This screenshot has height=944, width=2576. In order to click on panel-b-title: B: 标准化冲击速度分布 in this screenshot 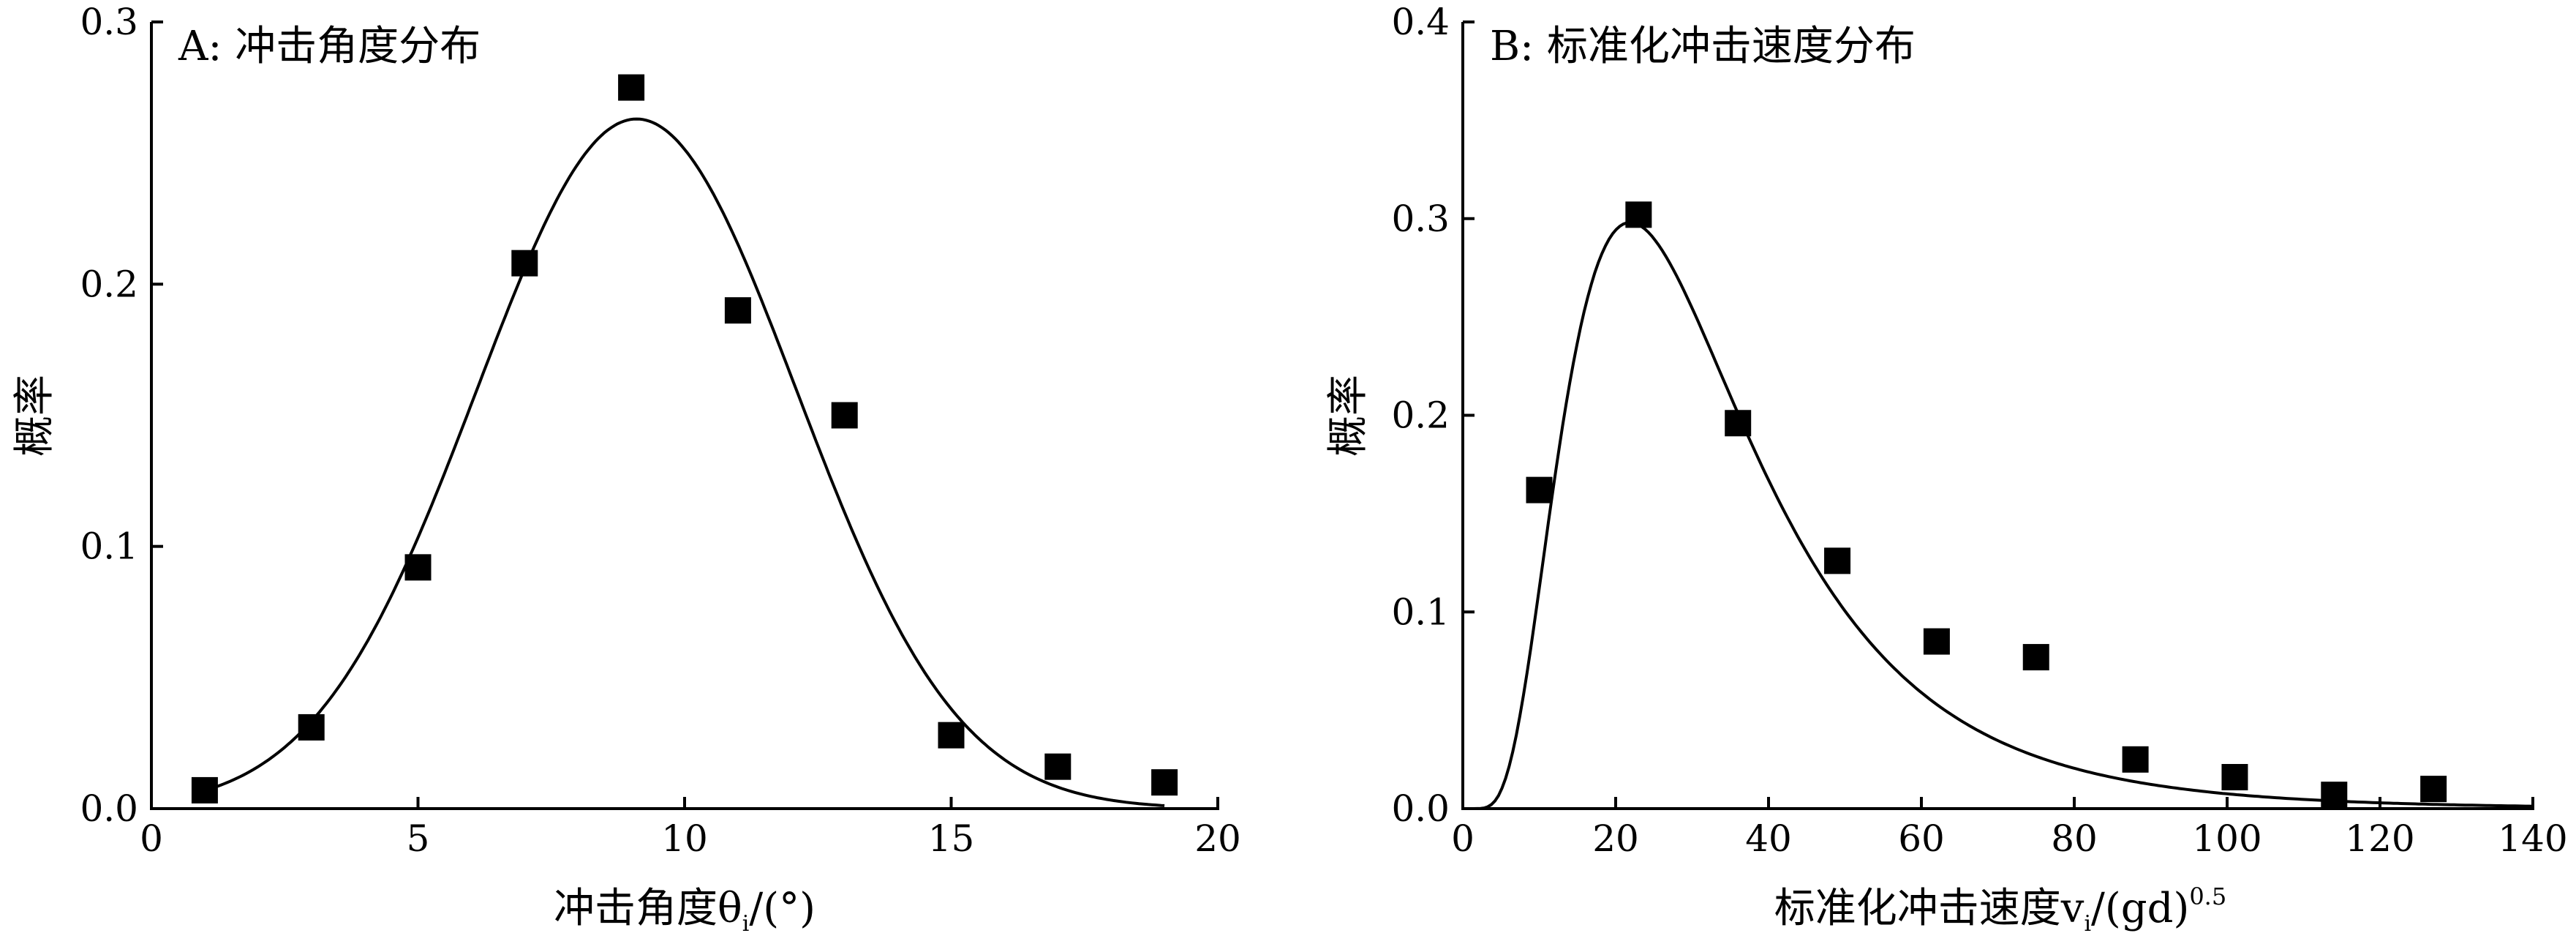, I will do `click(1703, 46)`.